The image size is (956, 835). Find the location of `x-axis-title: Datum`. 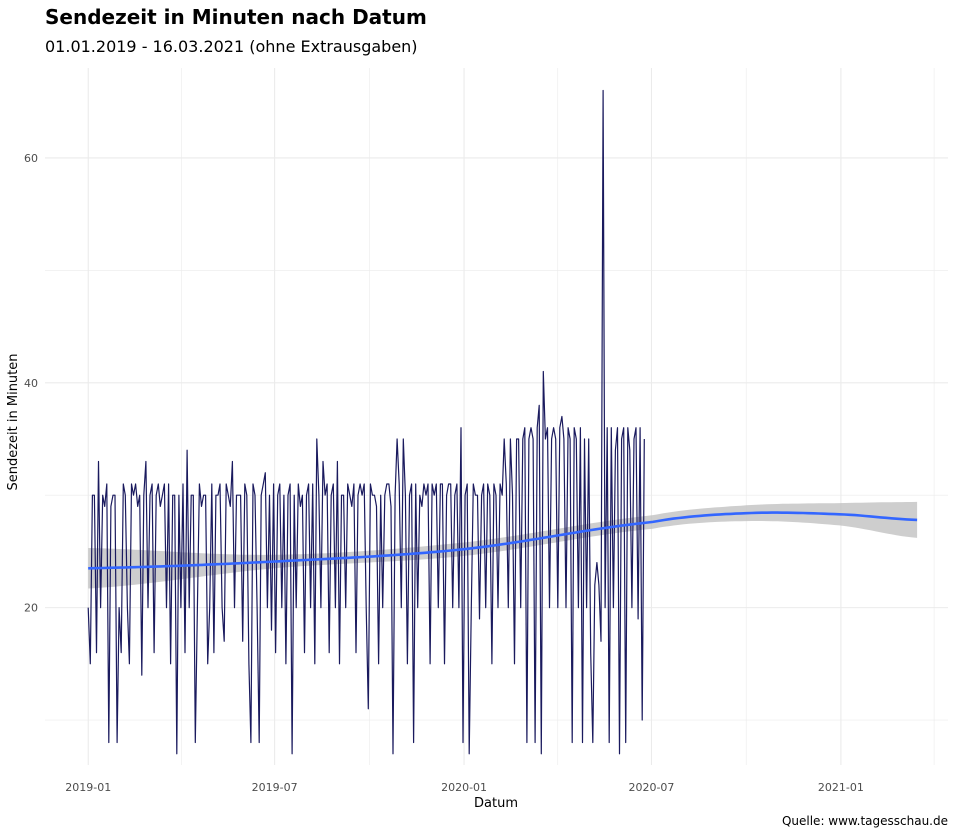

x-axis-title: Datum is located at coordinates (496, 803).